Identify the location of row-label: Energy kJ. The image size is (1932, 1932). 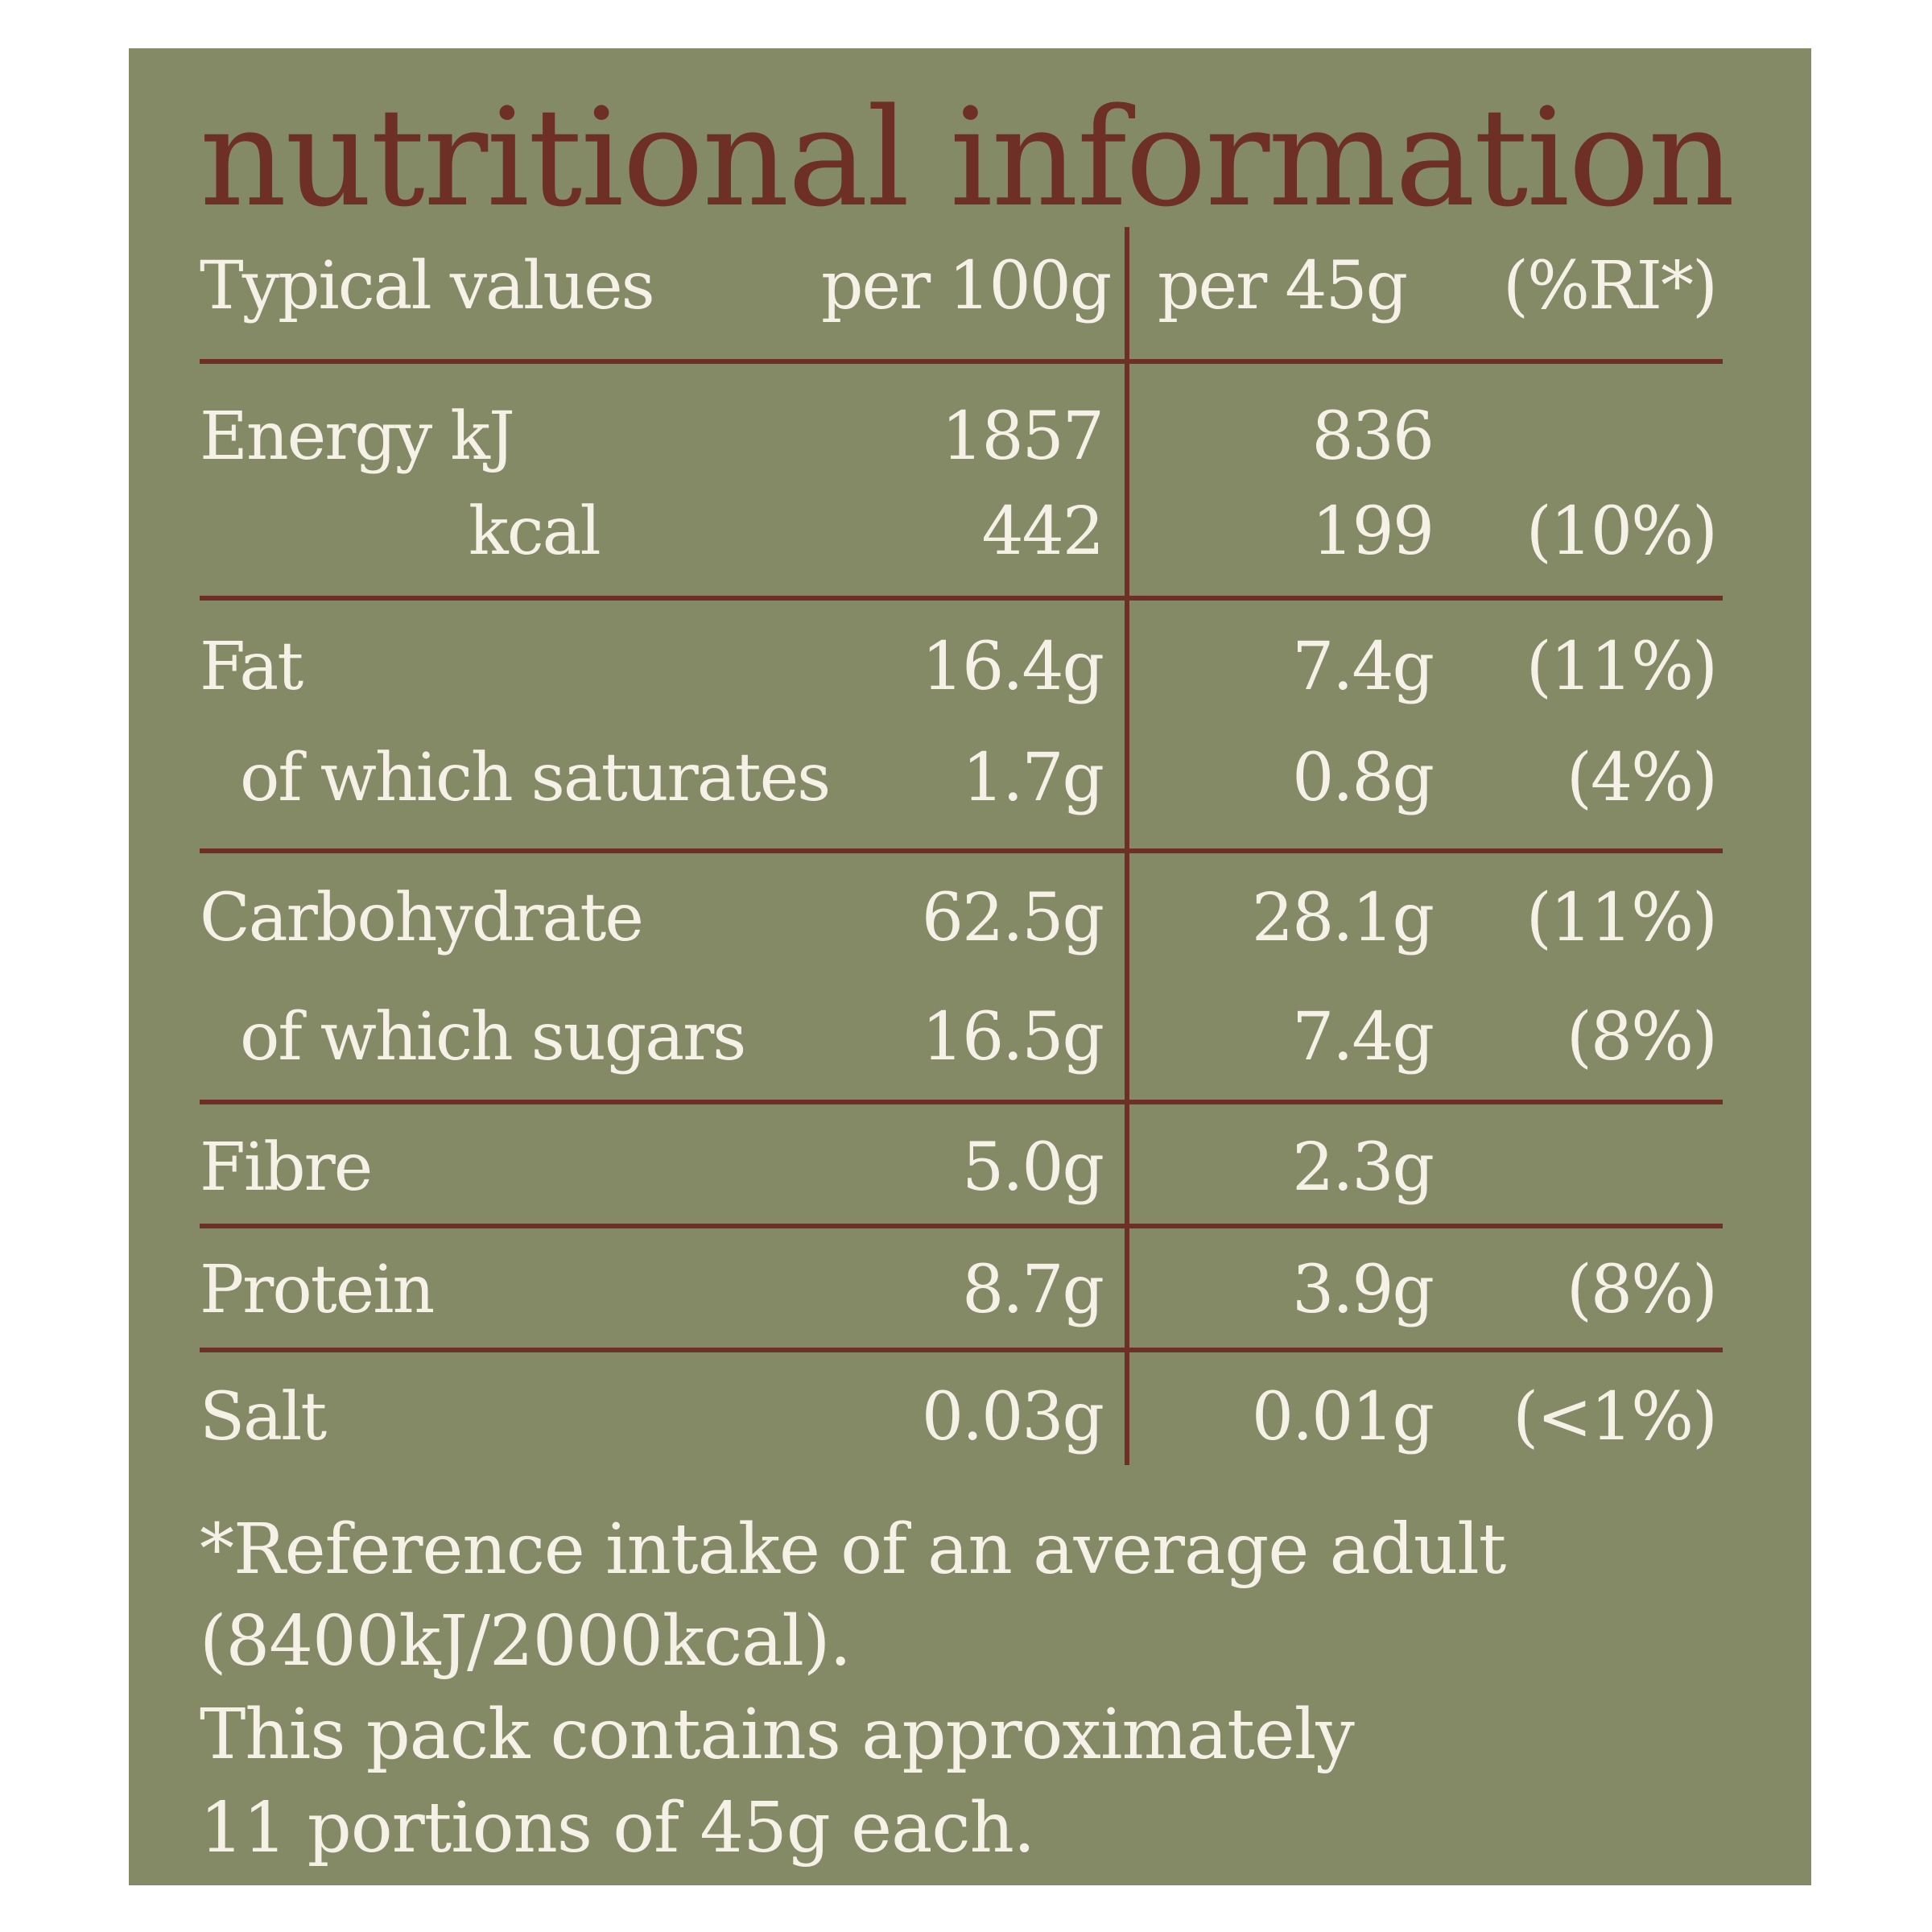
(357, 436).